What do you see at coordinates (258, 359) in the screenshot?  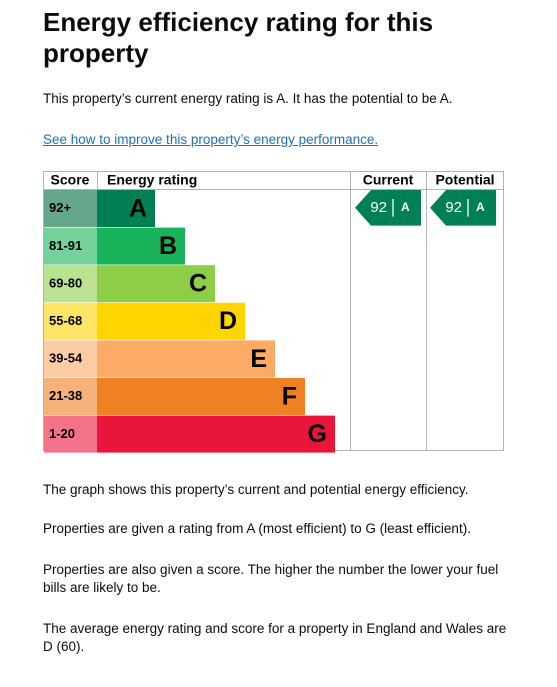 I see `rating-letter: E` at bounding box center [258, 359].